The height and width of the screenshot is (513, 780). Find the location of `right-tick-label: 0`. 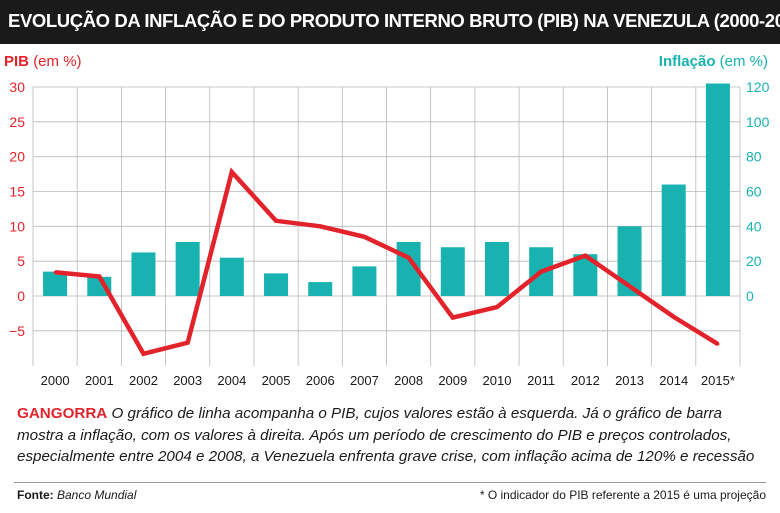

right-tick-label: 0 is located at coordinates (750, 296).